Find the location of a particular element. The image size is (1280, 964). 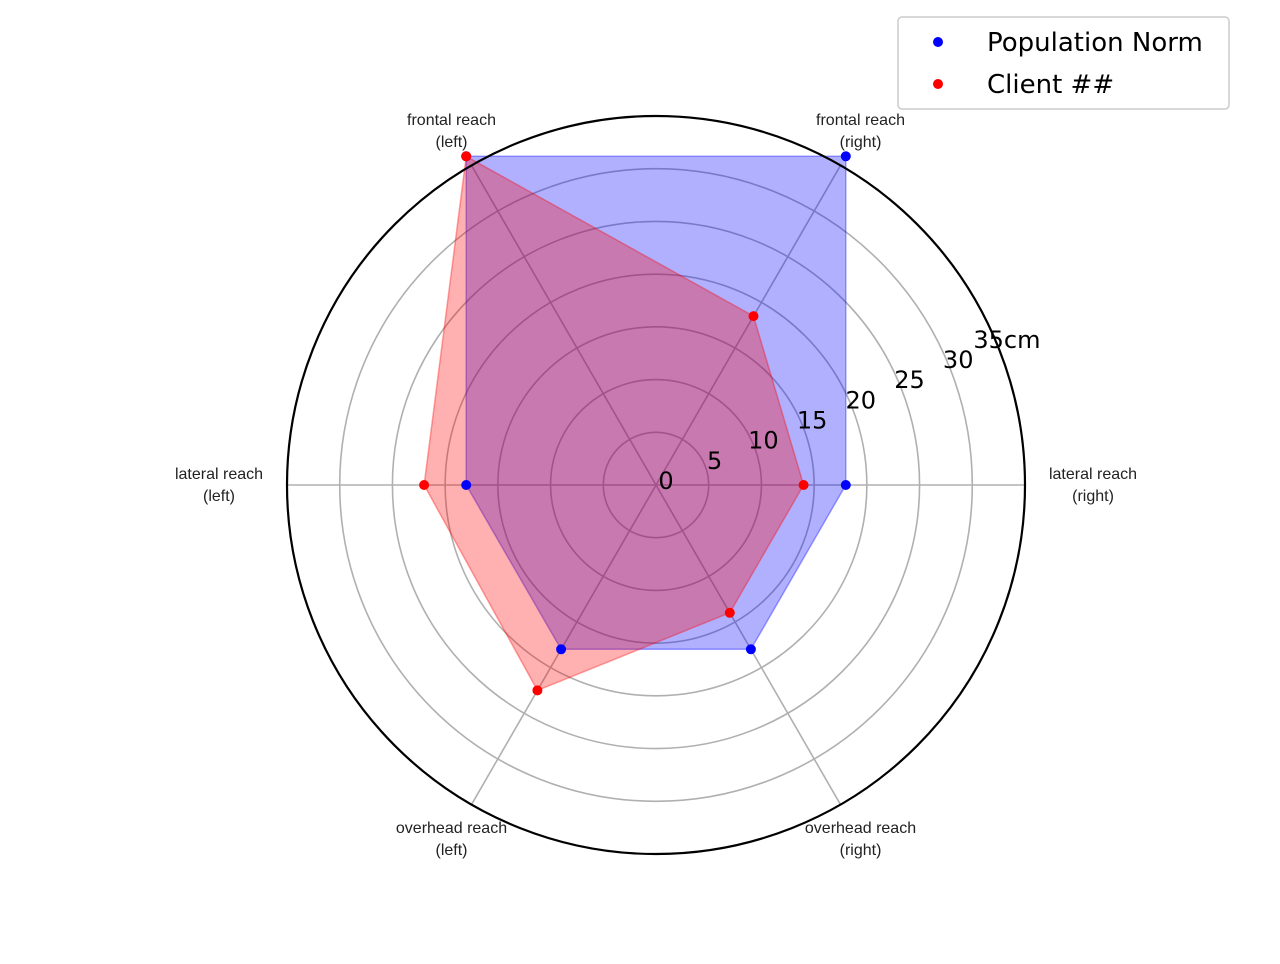

radial-tick-label: 15 is located at coordinates (812, 421).